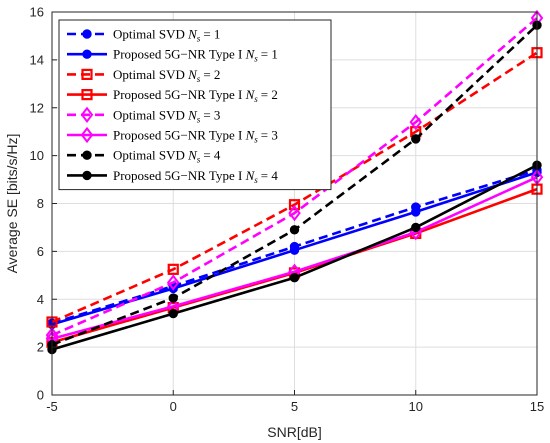 This screenshot has height=443, width=550. What do you see at coordinates (37, 107) in the screenshot?
I see `y-tick-label: 12` at bounding box center [37, 107].